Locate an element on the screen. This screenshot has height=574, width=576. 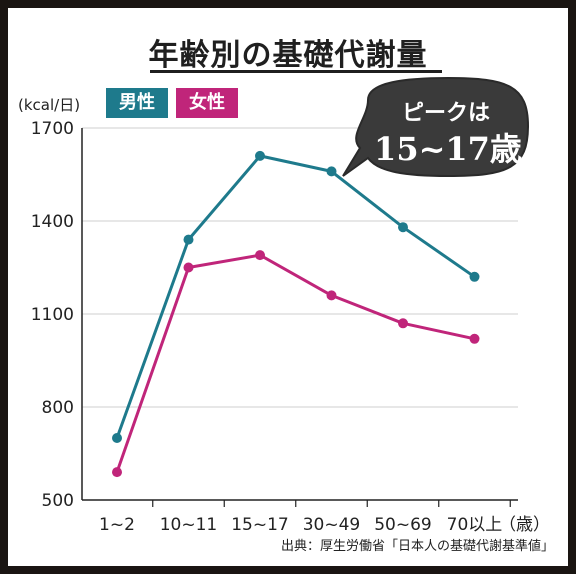
x-tick-label: 15~17 is located at coordinates (260, 525).